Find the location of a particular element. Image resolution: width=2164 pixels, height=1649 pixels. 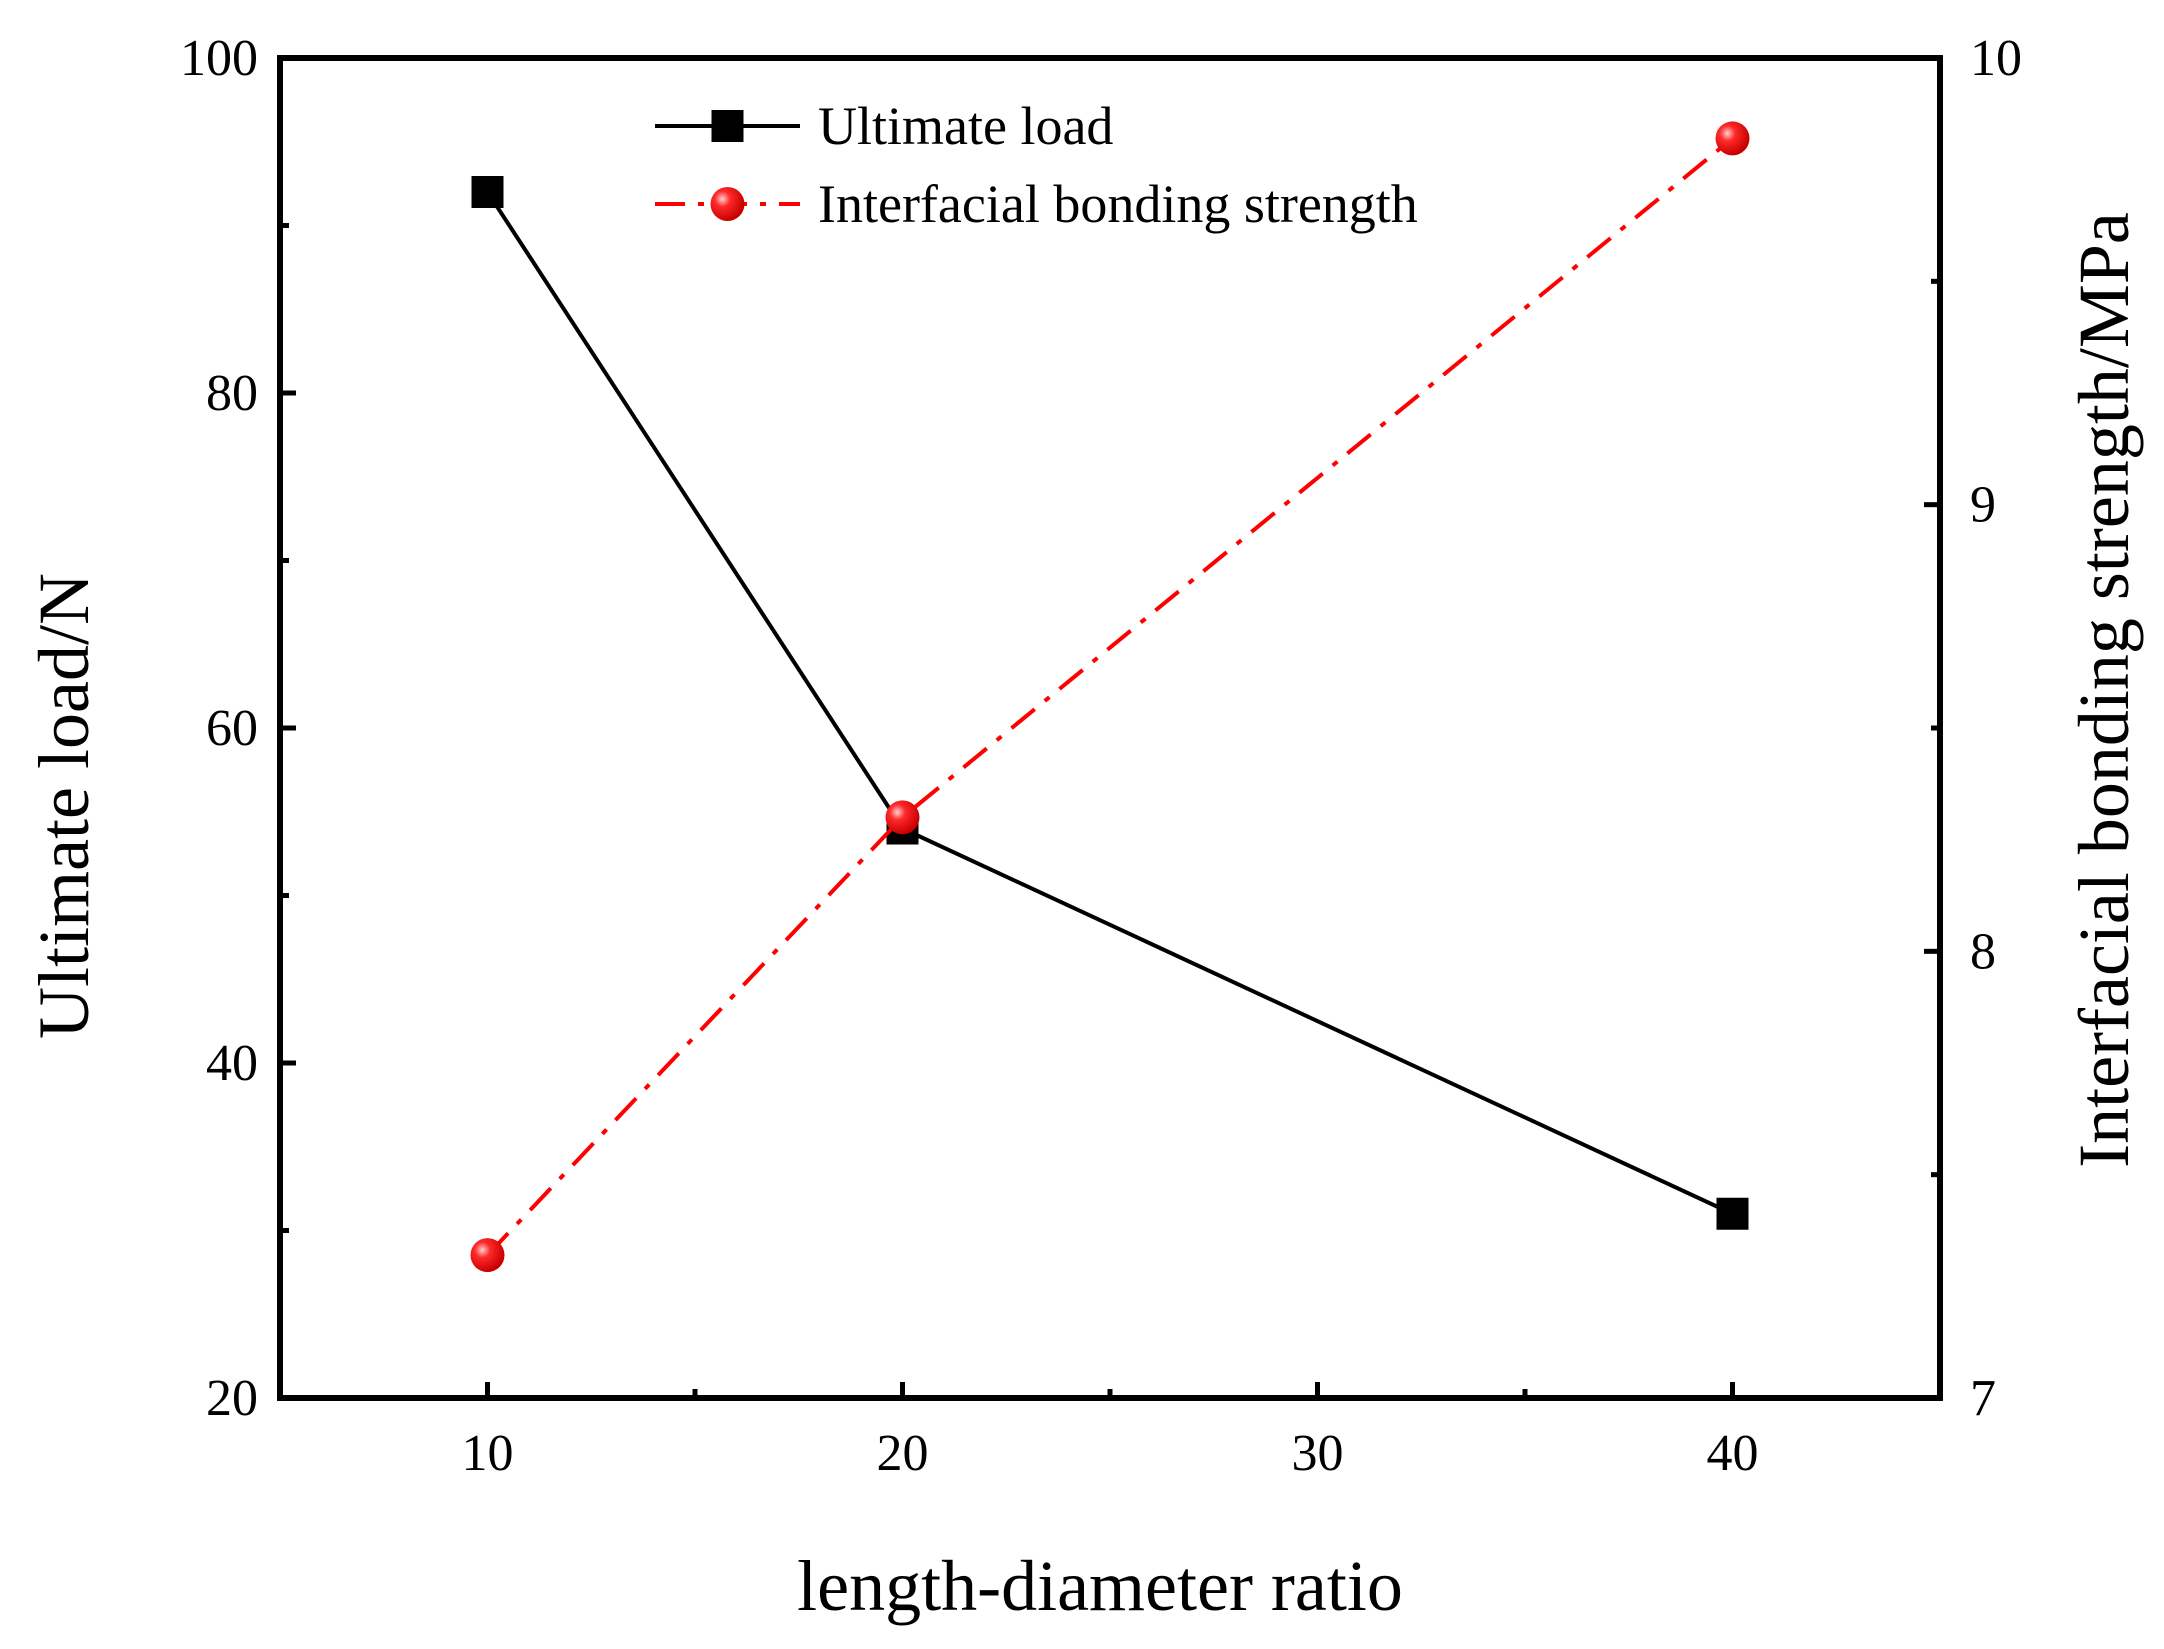

x-tick-label: 40 is located at coordinates (1733, 1453).